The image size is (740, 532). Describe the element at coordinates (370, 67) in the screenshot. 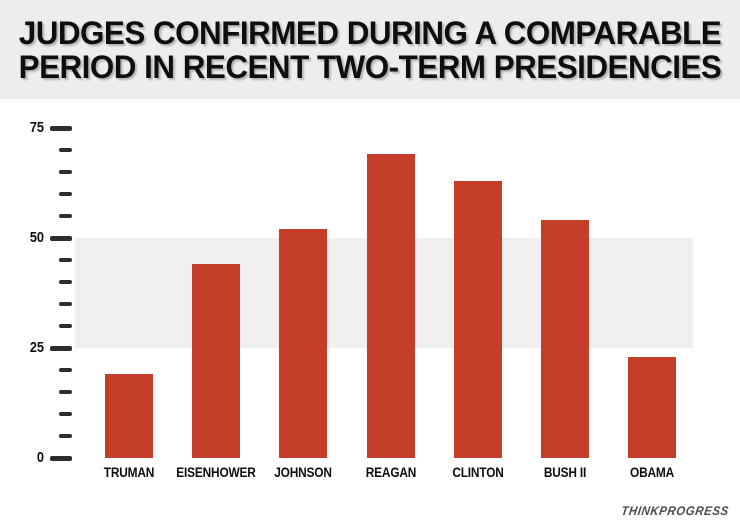

I see `chart-title-line-2: PERIOD IN RECENT TWO-TERM PRESIDENCIES` at that location.